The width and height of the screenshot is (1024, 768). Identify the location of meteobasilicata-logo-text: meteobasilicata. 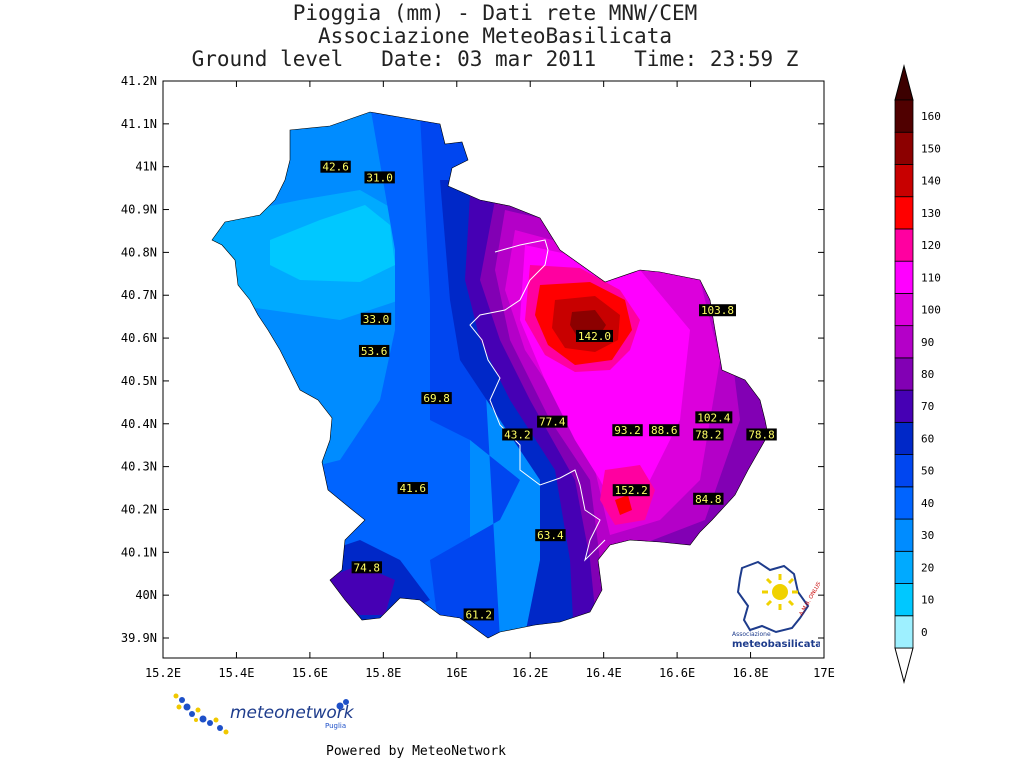
(776, 644).